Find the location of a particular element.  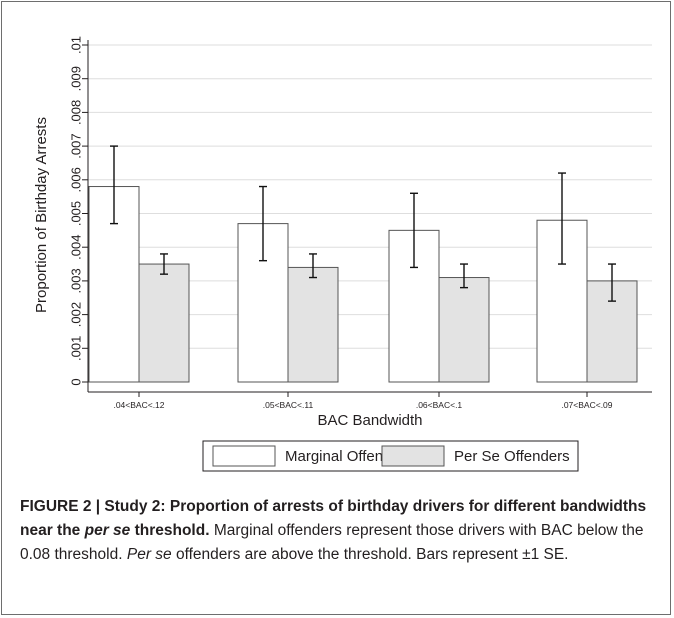

legend-label: Per Se Offenders is located at coordinates (512, 456).